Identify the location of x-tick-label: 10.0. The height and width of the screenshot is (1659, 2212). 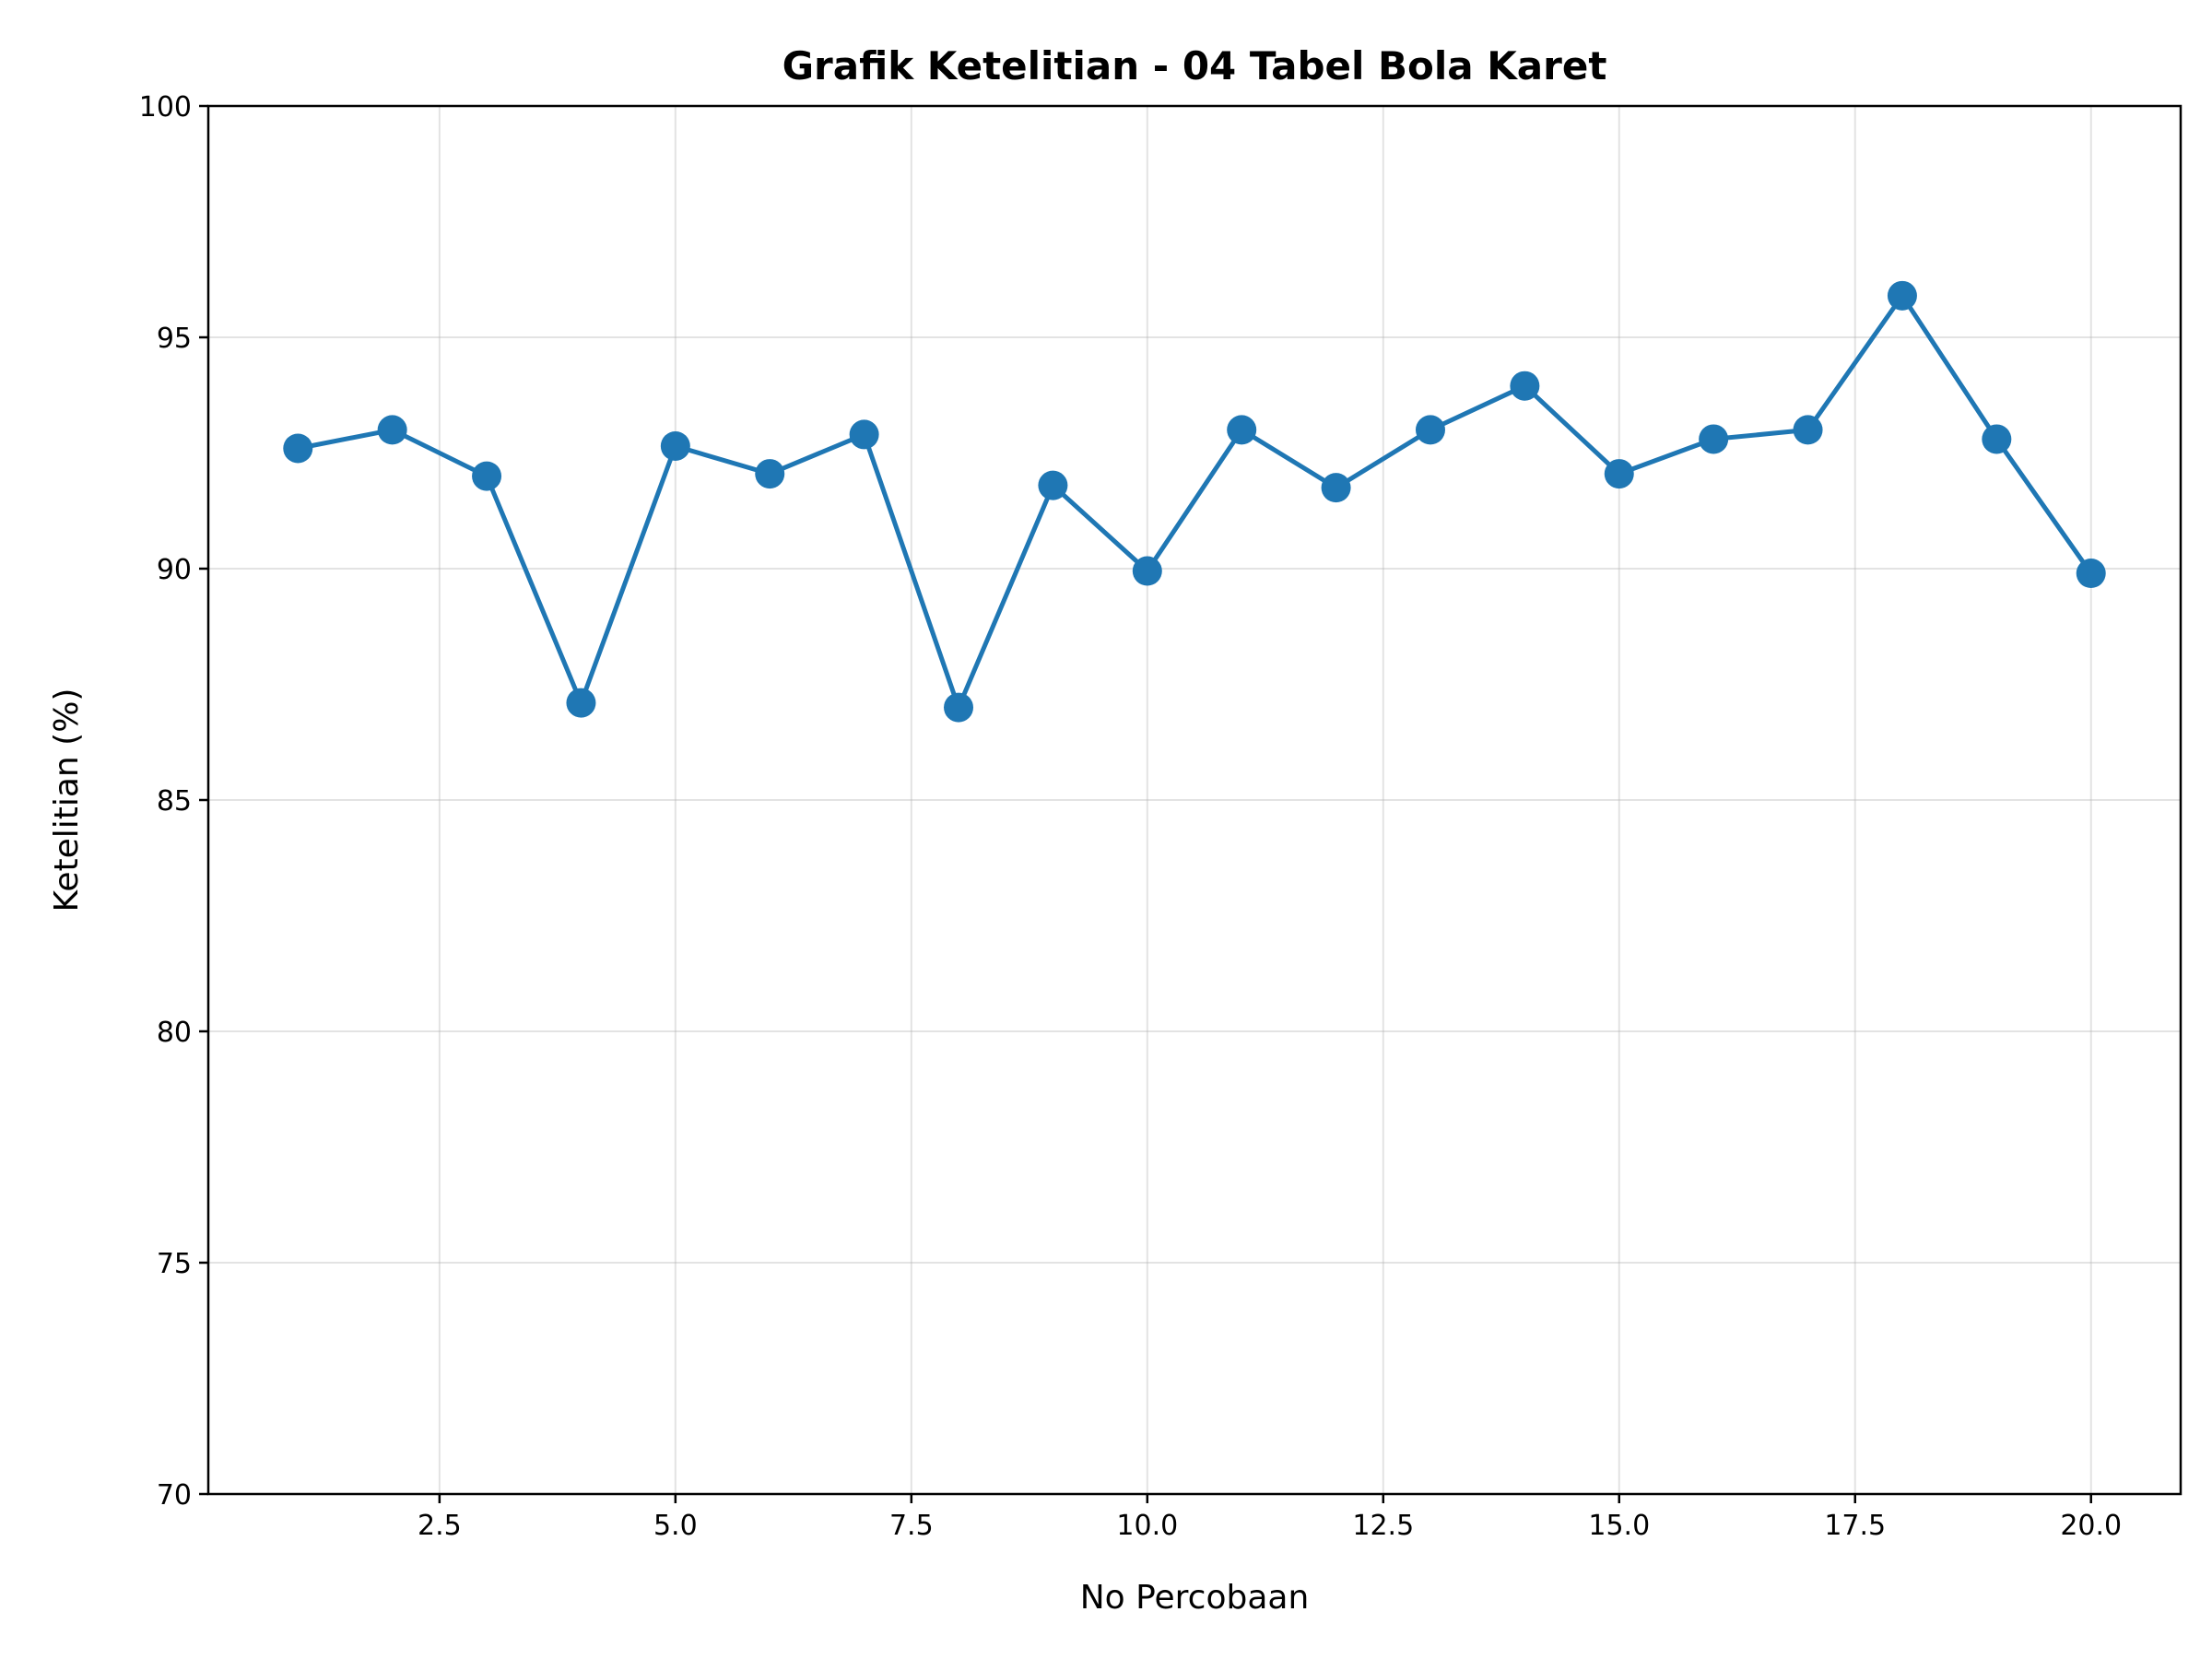
(1147, 1526).